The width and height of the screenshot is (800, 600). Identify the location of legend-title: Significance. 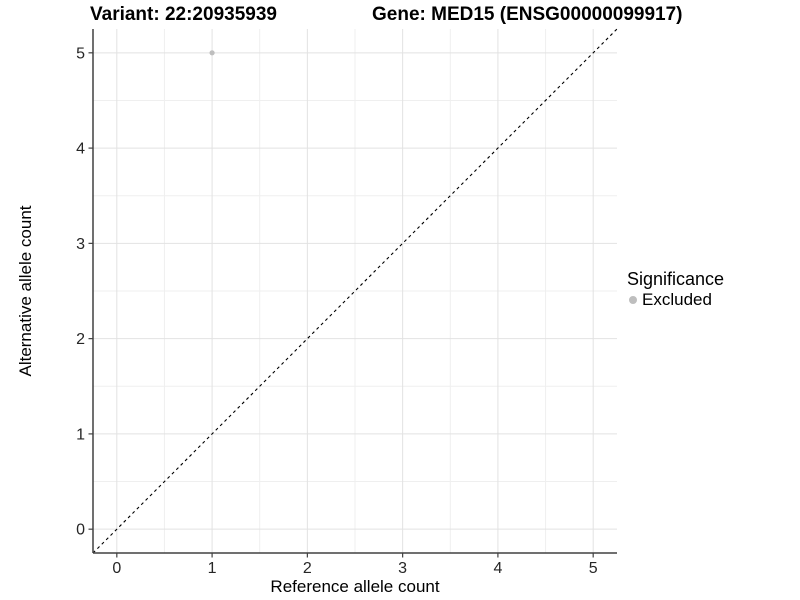
(676, 279).